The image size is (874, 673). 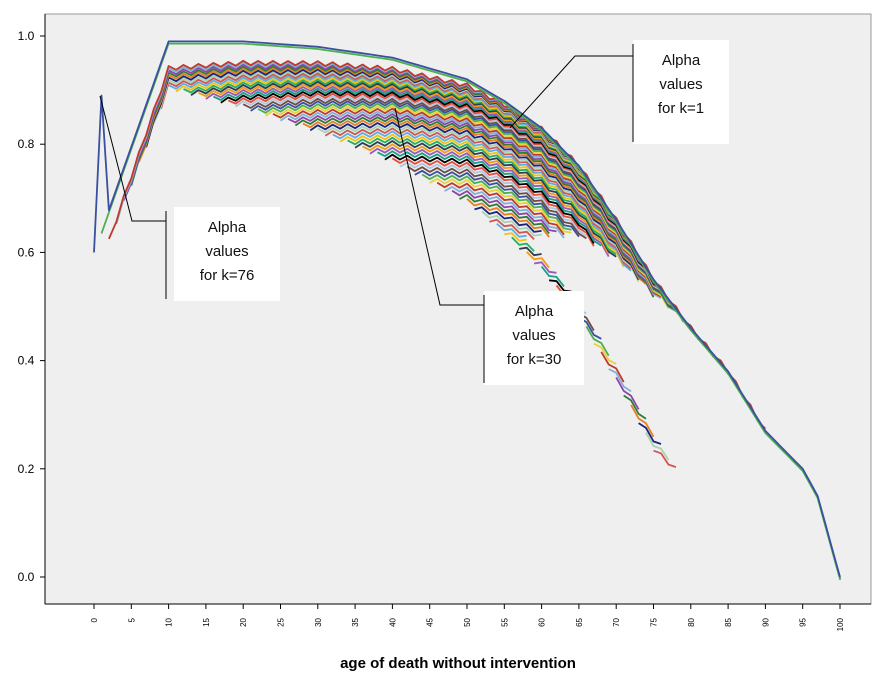 I want to click on series-line-k48, so click(x=504, y=212).